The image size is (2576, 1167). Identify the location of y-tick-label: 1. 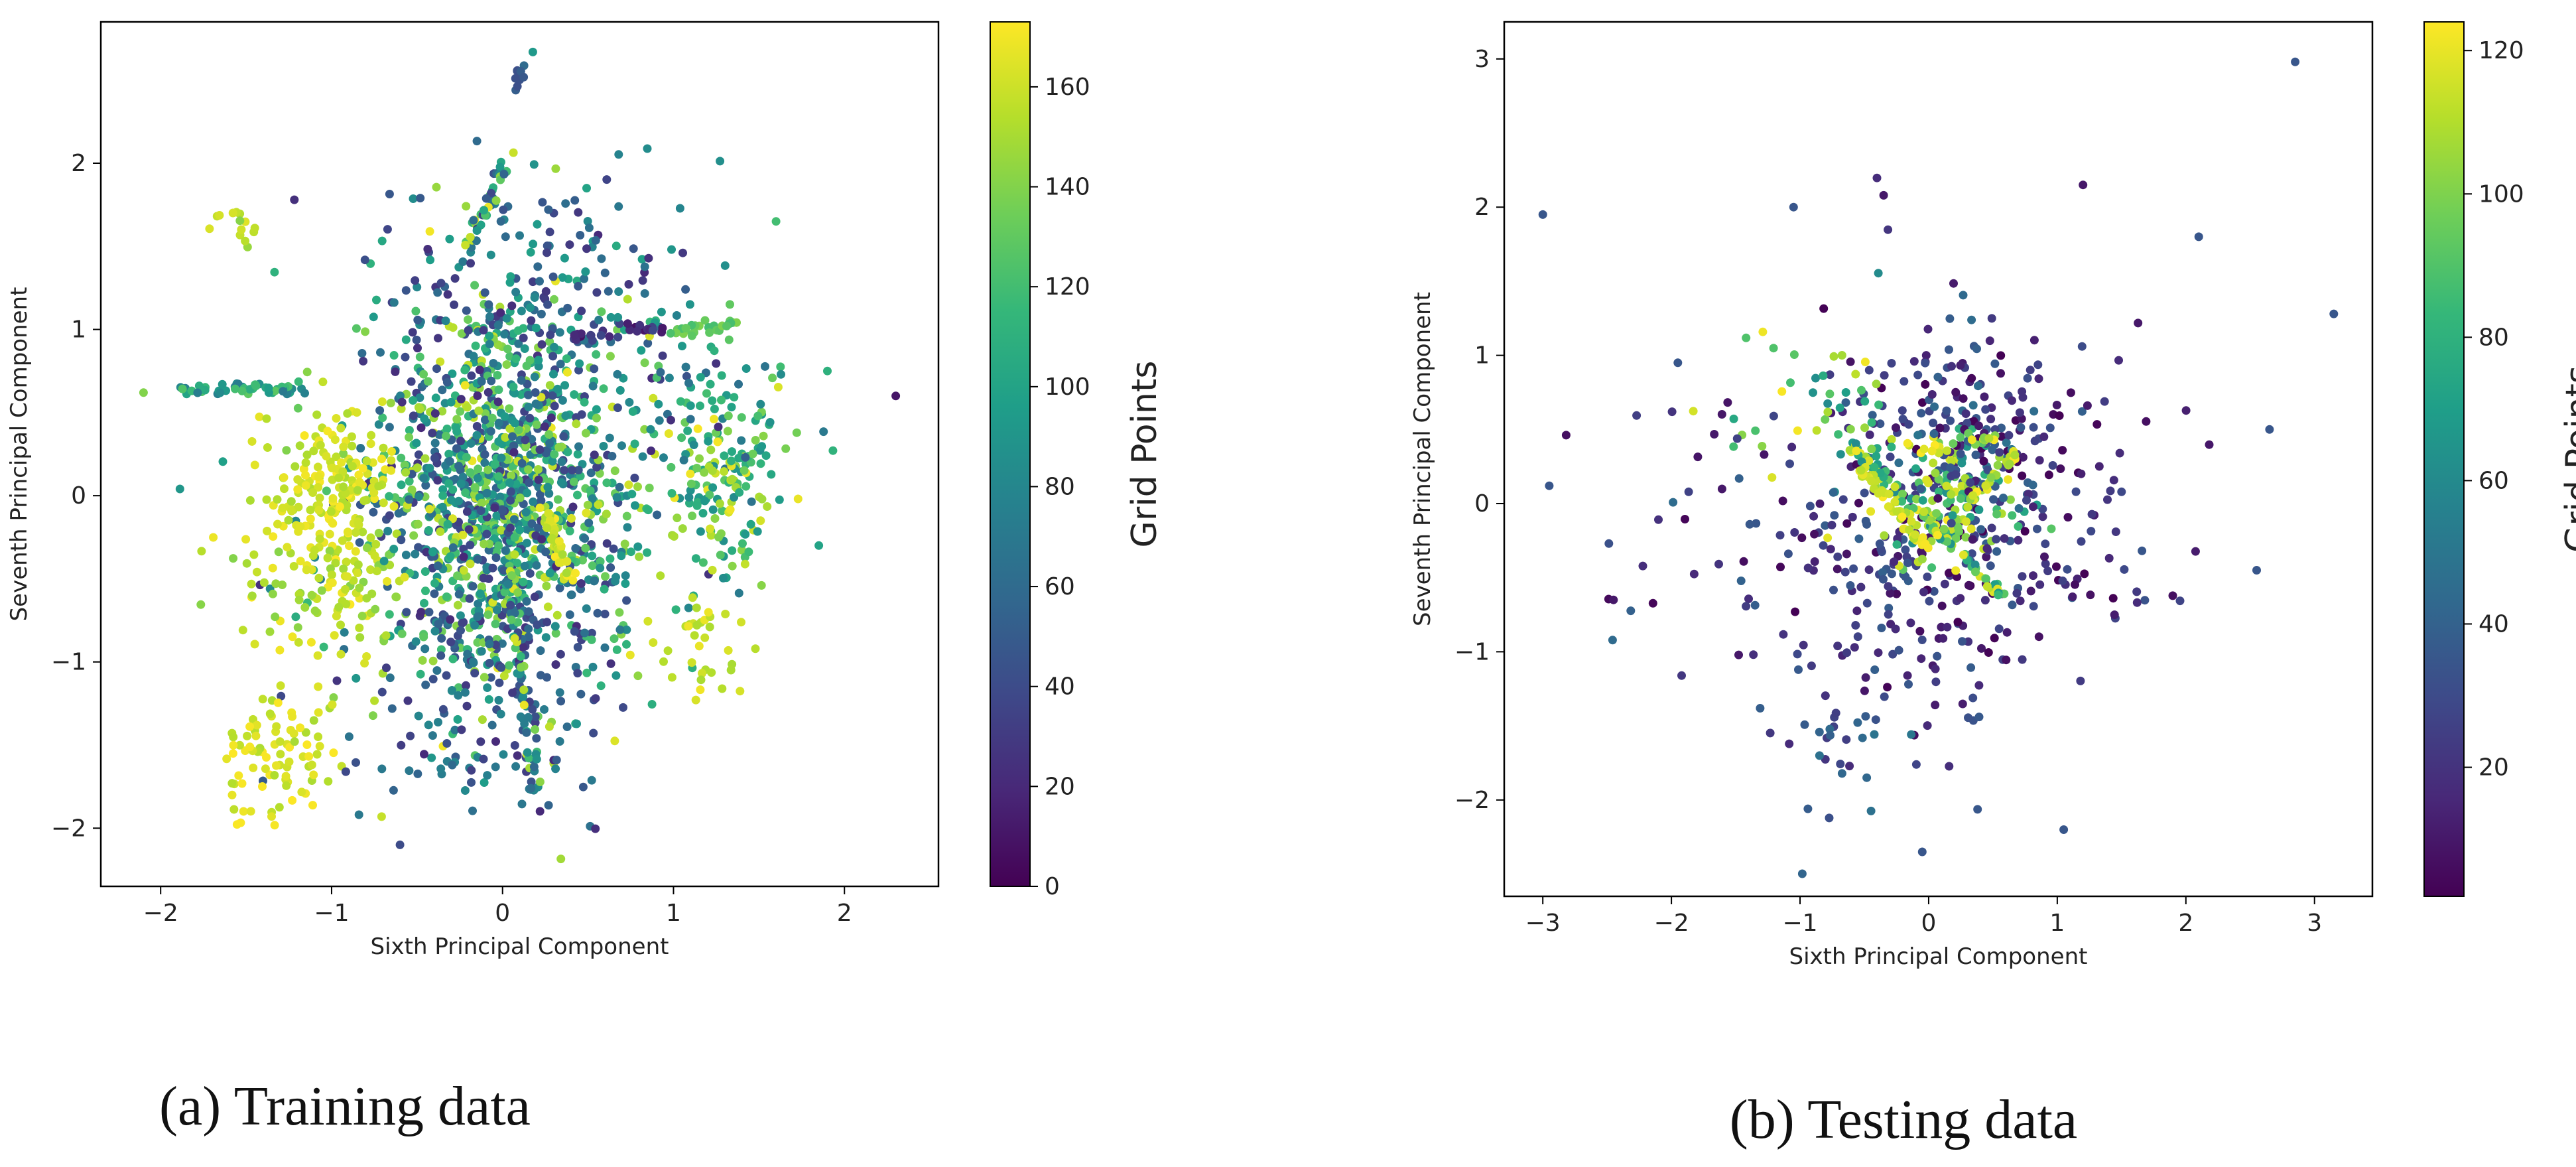
(79, 330).